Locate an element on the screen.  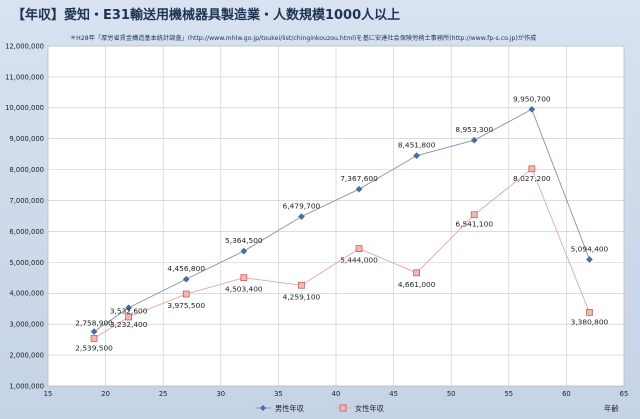
x-tick-label: 25 is located at coordinates (163, 394).